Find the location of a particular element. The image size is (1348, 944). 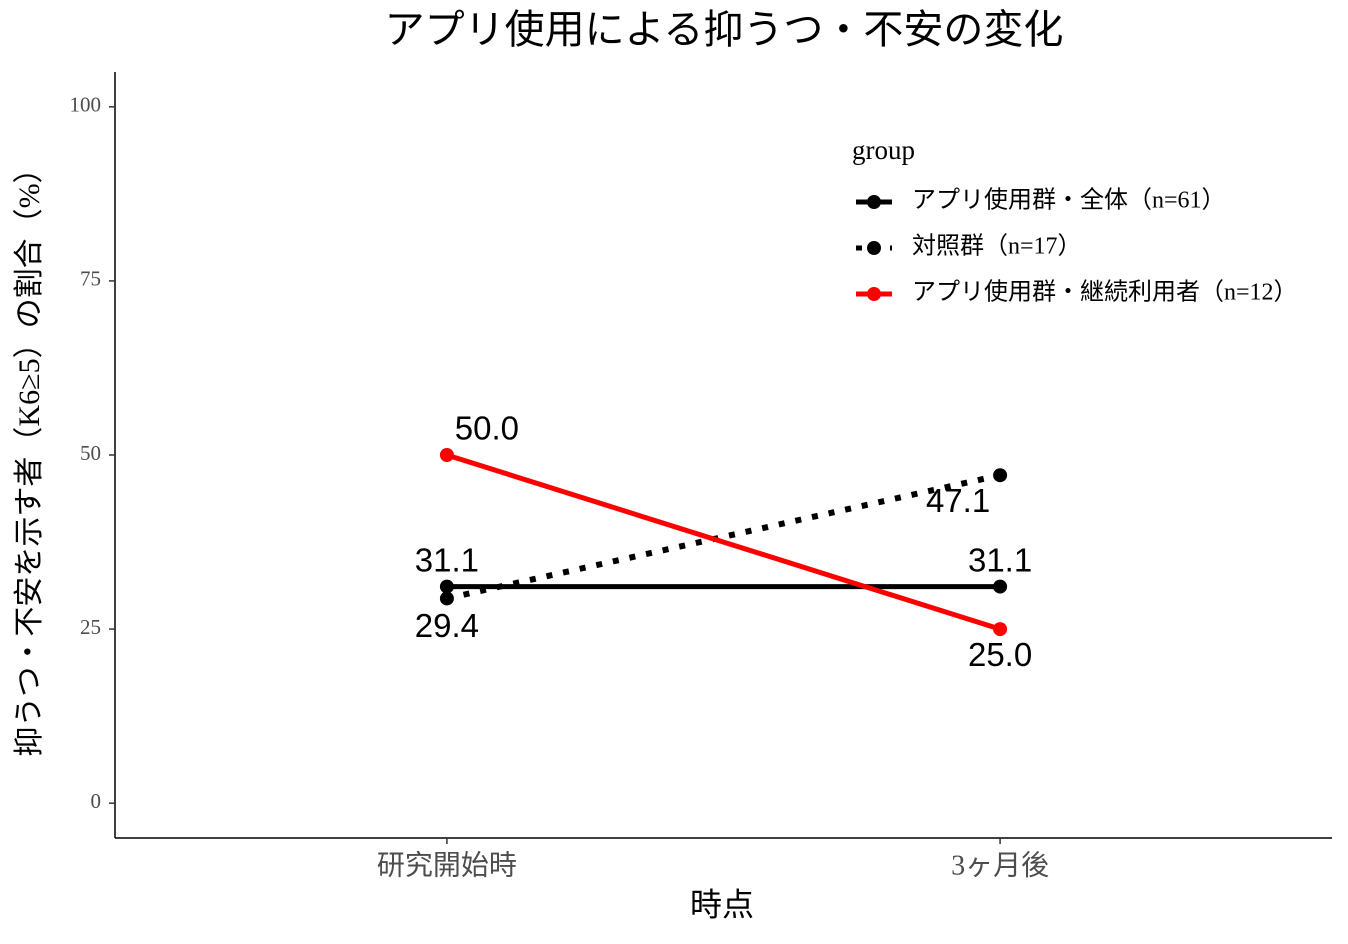

y-tick-label: 100 is located at coordinates (86, 105).